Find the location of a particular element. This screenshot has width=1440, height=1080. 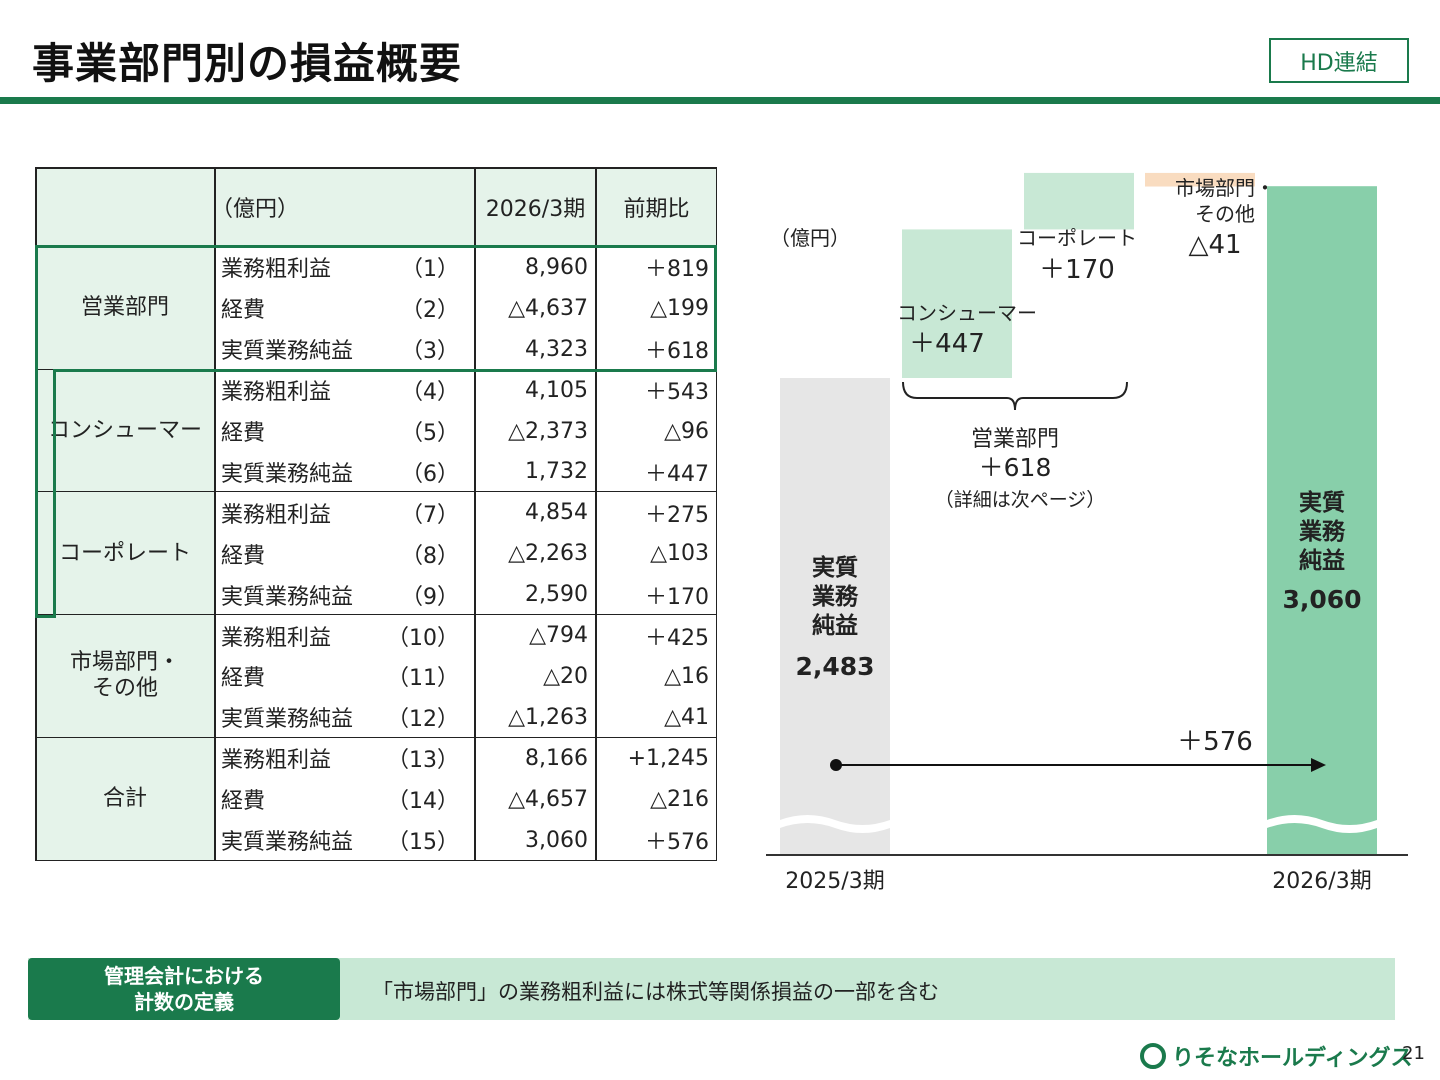

row-item-number: （6） is located at coordinates (430, 474).